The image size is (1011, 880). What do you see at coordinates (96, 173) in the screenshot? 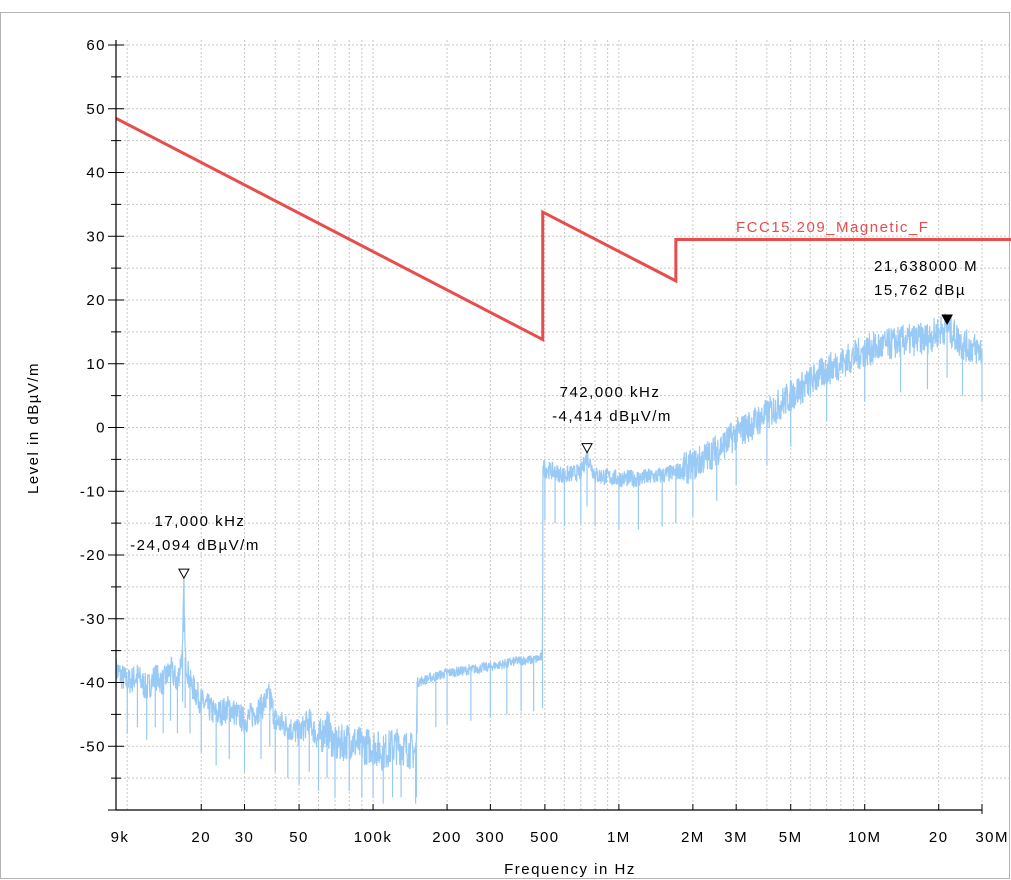
I see `y-tick-label: 40` at bounding box center [96, 173].